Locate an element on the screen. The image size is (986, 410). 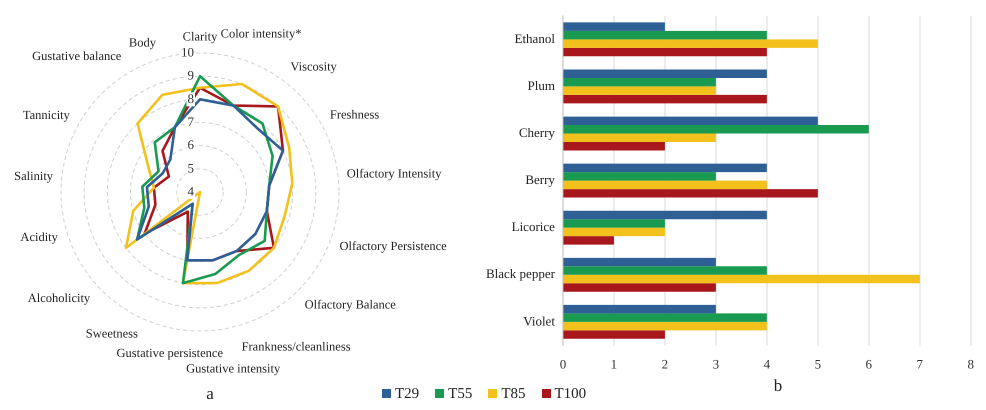
x-tick-label: 0 is located at coordinates (563, 364).